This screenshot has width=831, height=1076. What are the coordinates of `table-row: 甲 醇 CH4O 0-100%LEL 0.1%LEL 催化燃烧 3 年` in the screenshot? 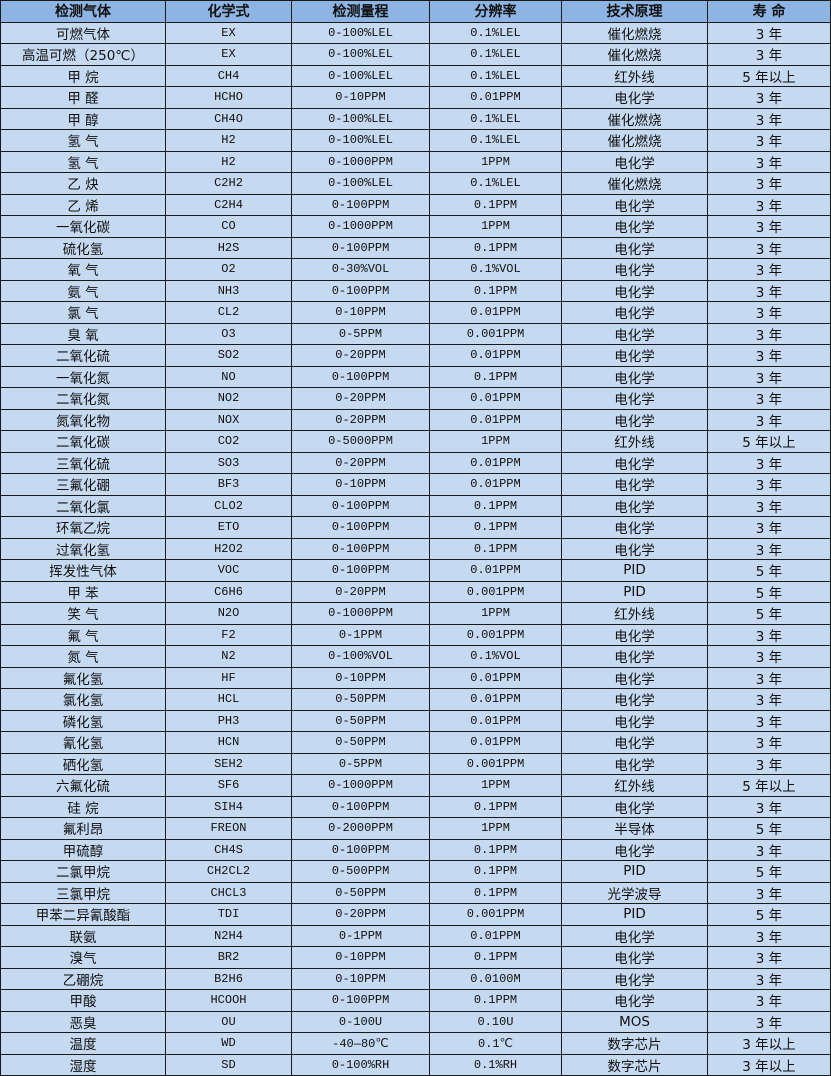 It's located at (415, 118).